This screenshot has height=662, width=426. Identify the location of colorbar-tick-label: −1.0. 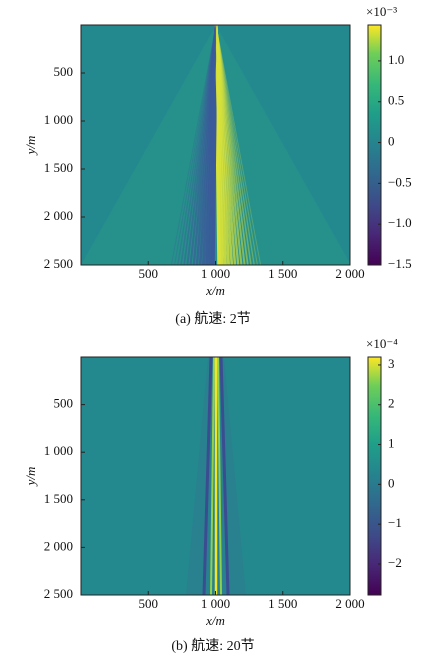
(400, 222).